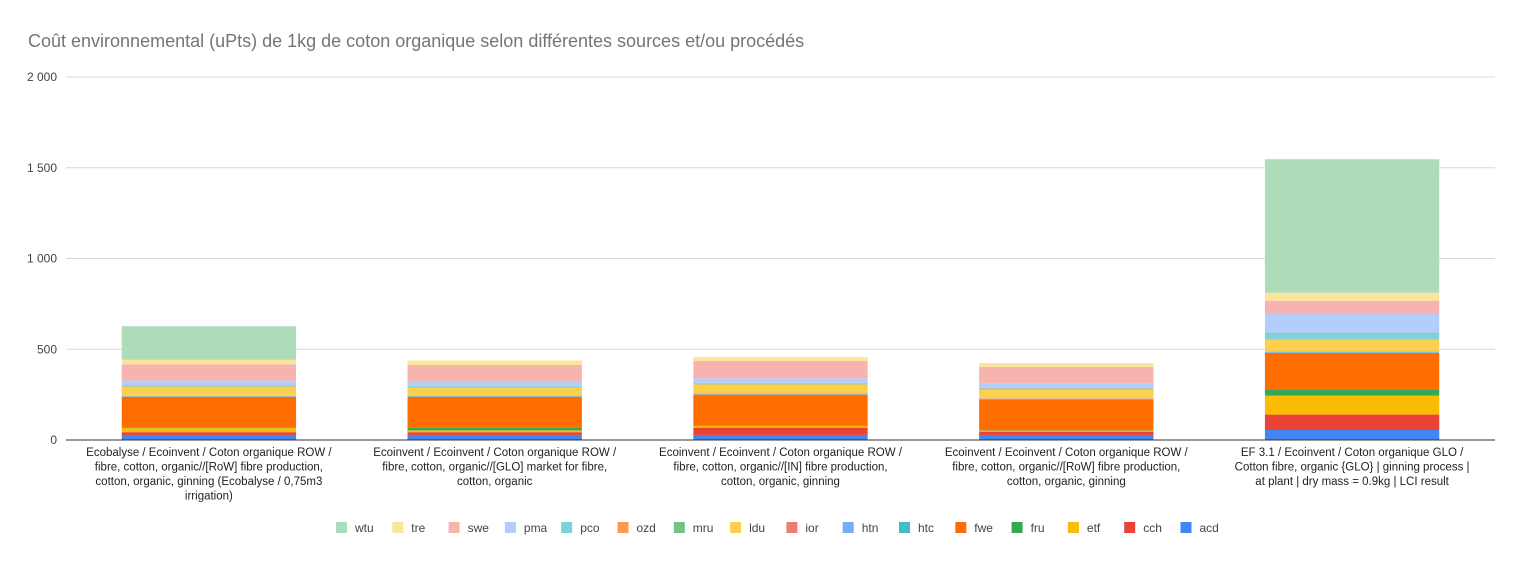 This screenshot has width=1523, height=563. Describe the element at coordinates (536, 528) in the screenshot. I see `legend-label: pma` at that location.